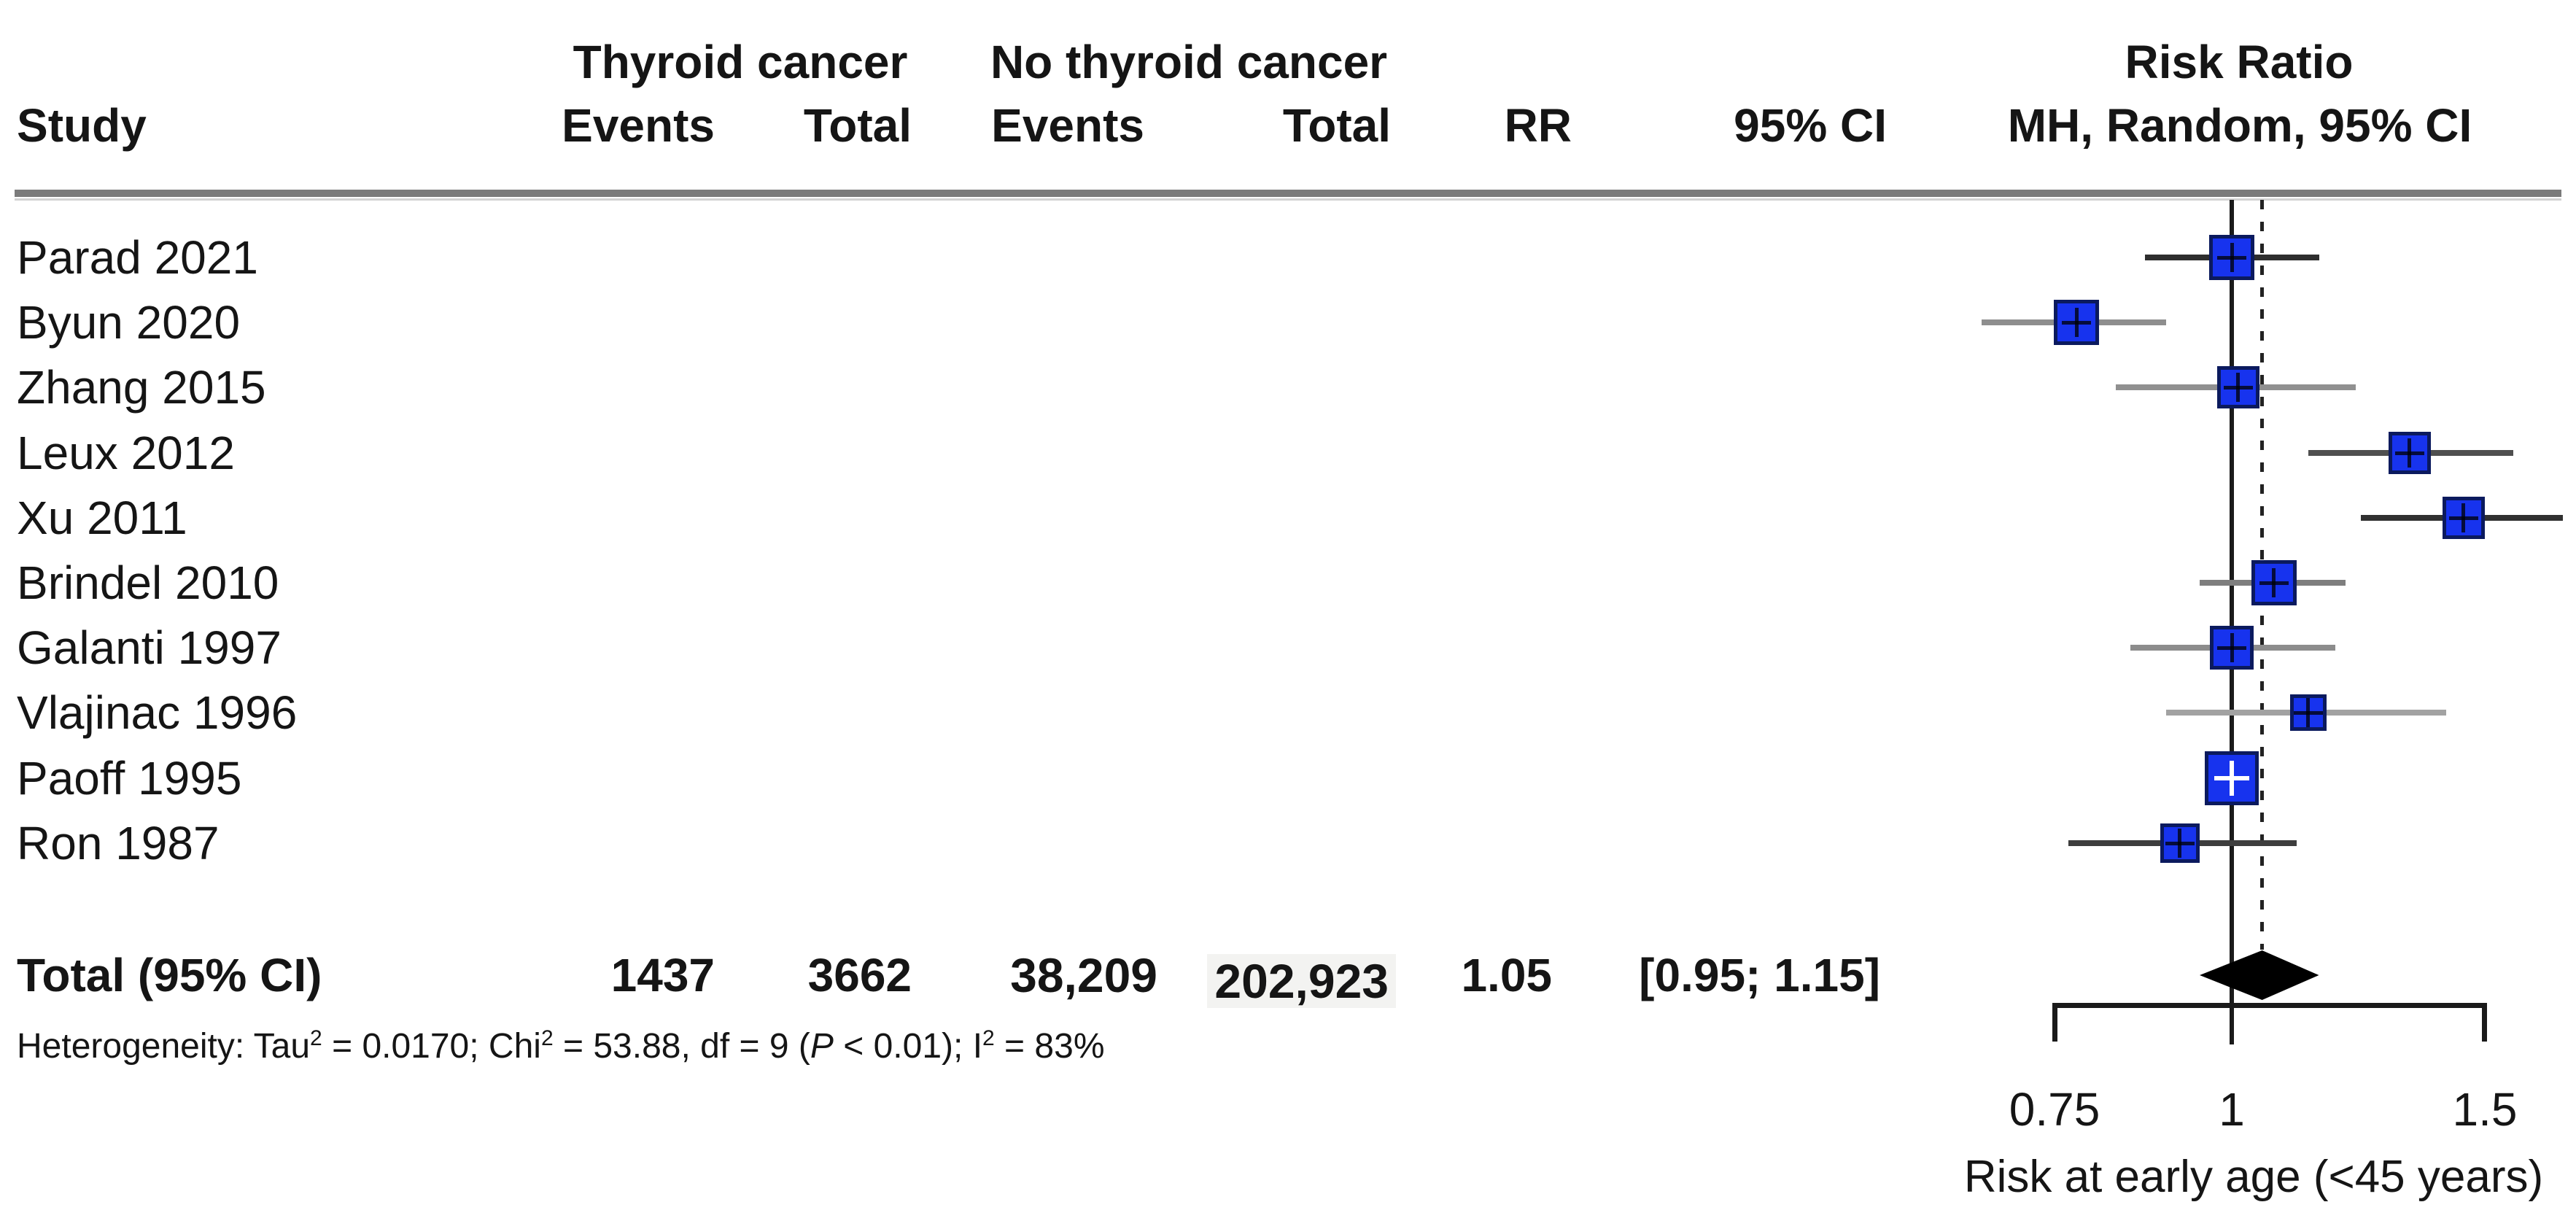 Image resolution: width=2576 pixels, height=1229 pixels. I want to click on column-header-rr: RR, so click(1538, 125).